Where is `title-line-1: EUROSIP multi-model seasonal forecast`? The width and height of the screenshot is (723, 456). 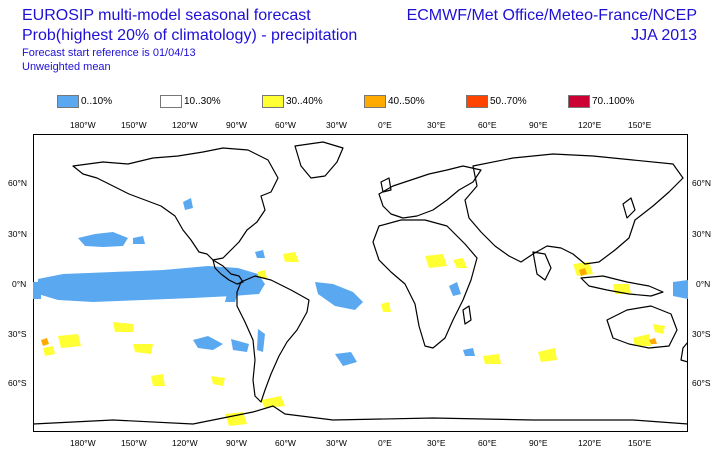
title-line-1: EUROSIP multi-model seasonal forecast is located at coordinates (166, 15).